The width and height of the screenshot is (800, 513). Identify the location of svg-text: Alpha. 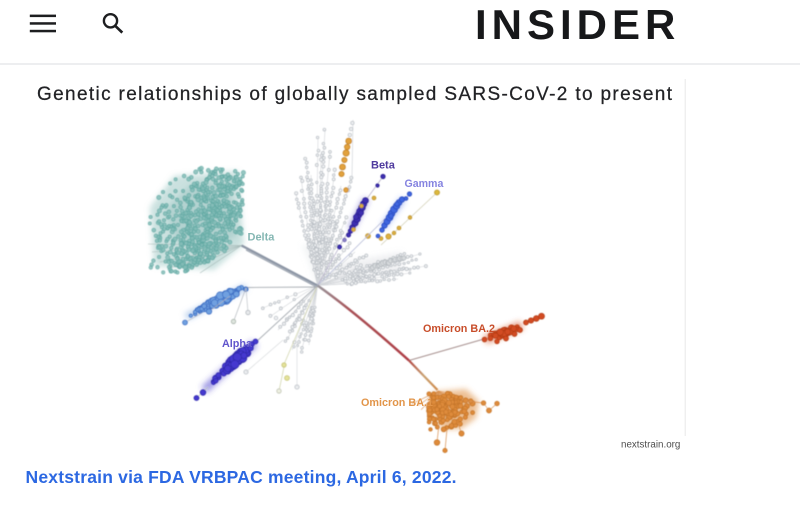
(237, 344).